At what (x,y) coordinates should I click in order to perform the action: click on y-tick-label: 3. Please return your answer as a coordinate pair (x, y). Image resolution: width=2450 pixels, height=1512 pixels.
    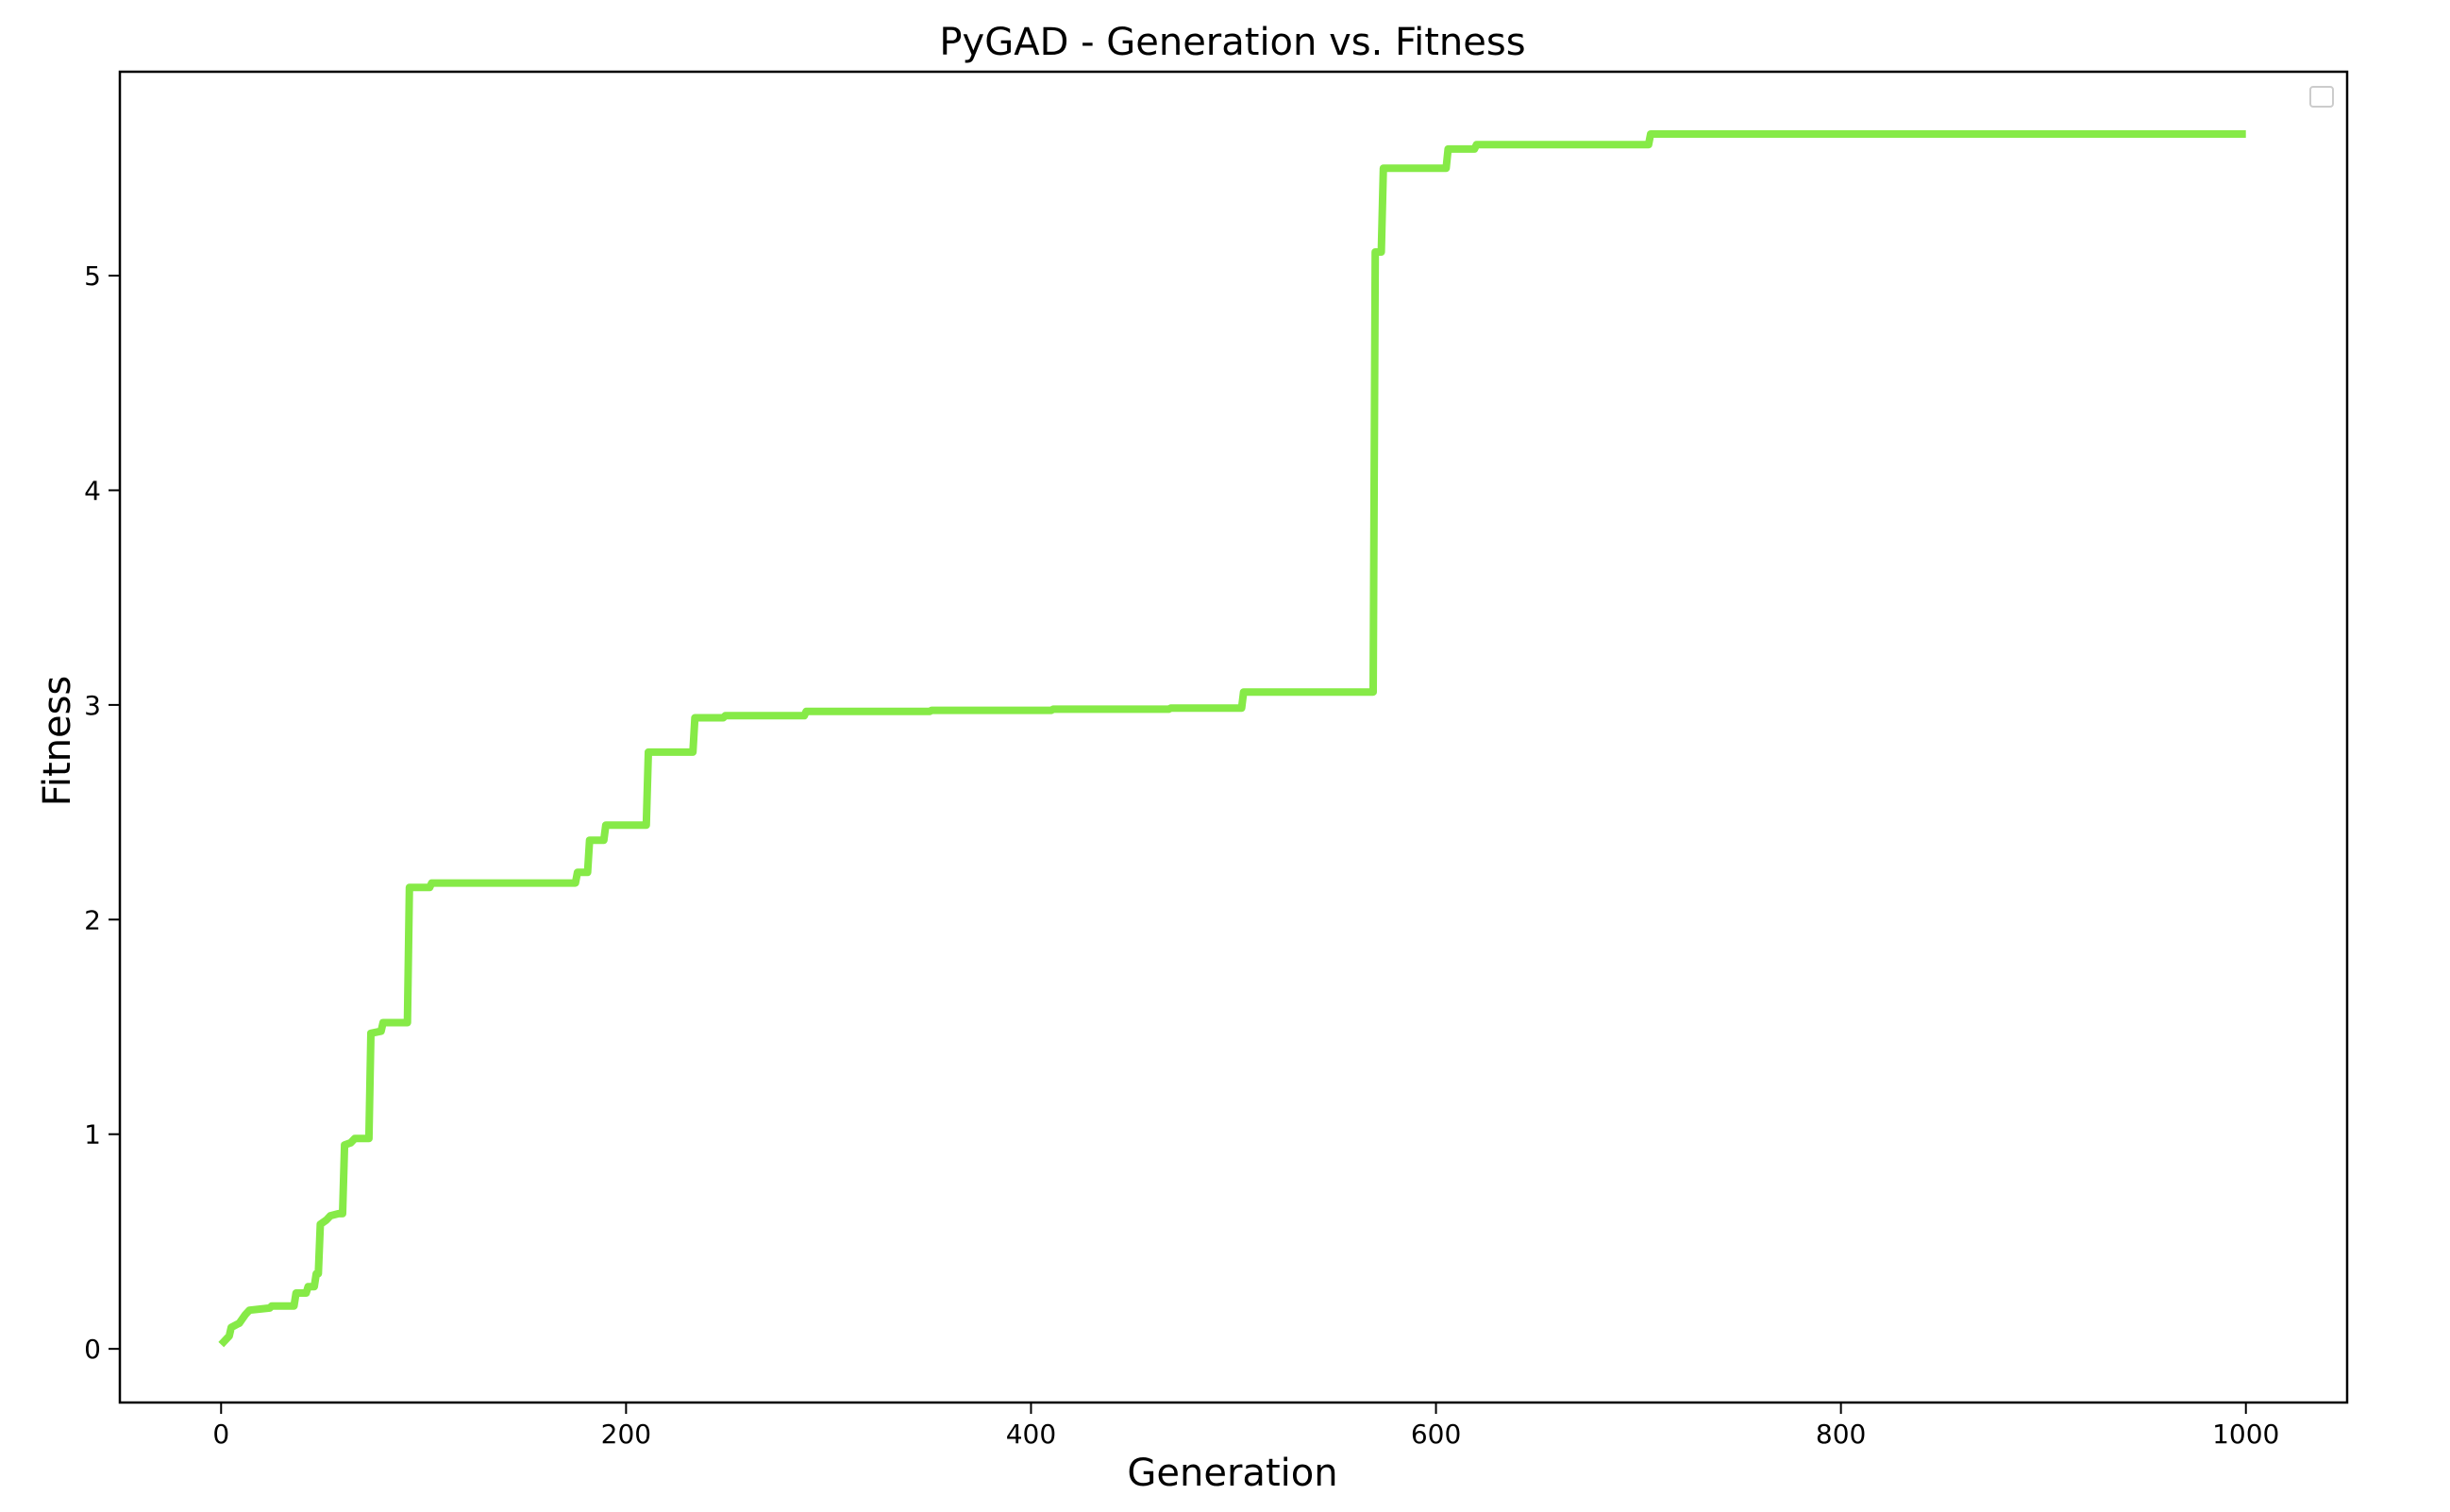
    Looking at the image, I should click on (93, 705).